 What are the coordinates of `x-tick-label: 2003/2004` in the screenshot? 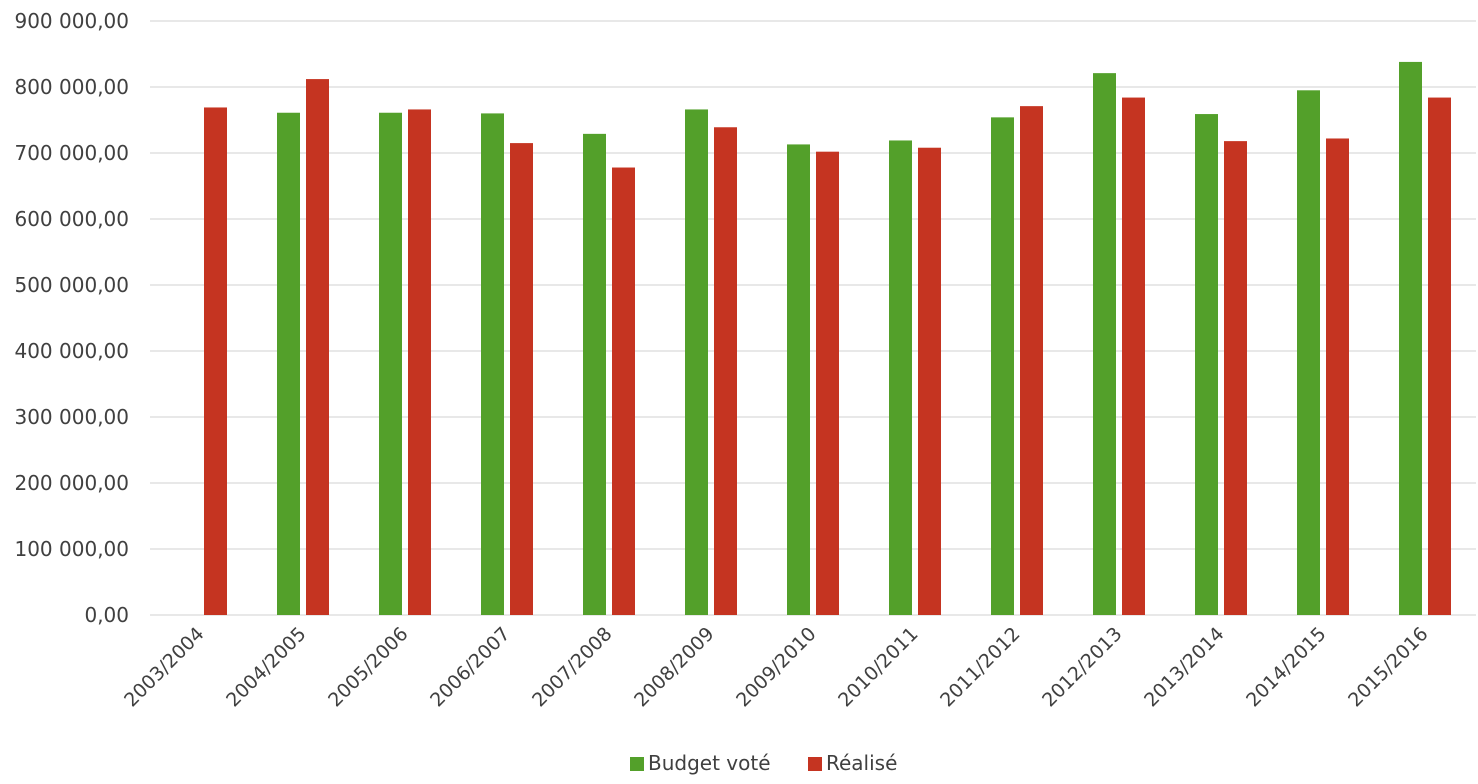 It's located at (164, 667).